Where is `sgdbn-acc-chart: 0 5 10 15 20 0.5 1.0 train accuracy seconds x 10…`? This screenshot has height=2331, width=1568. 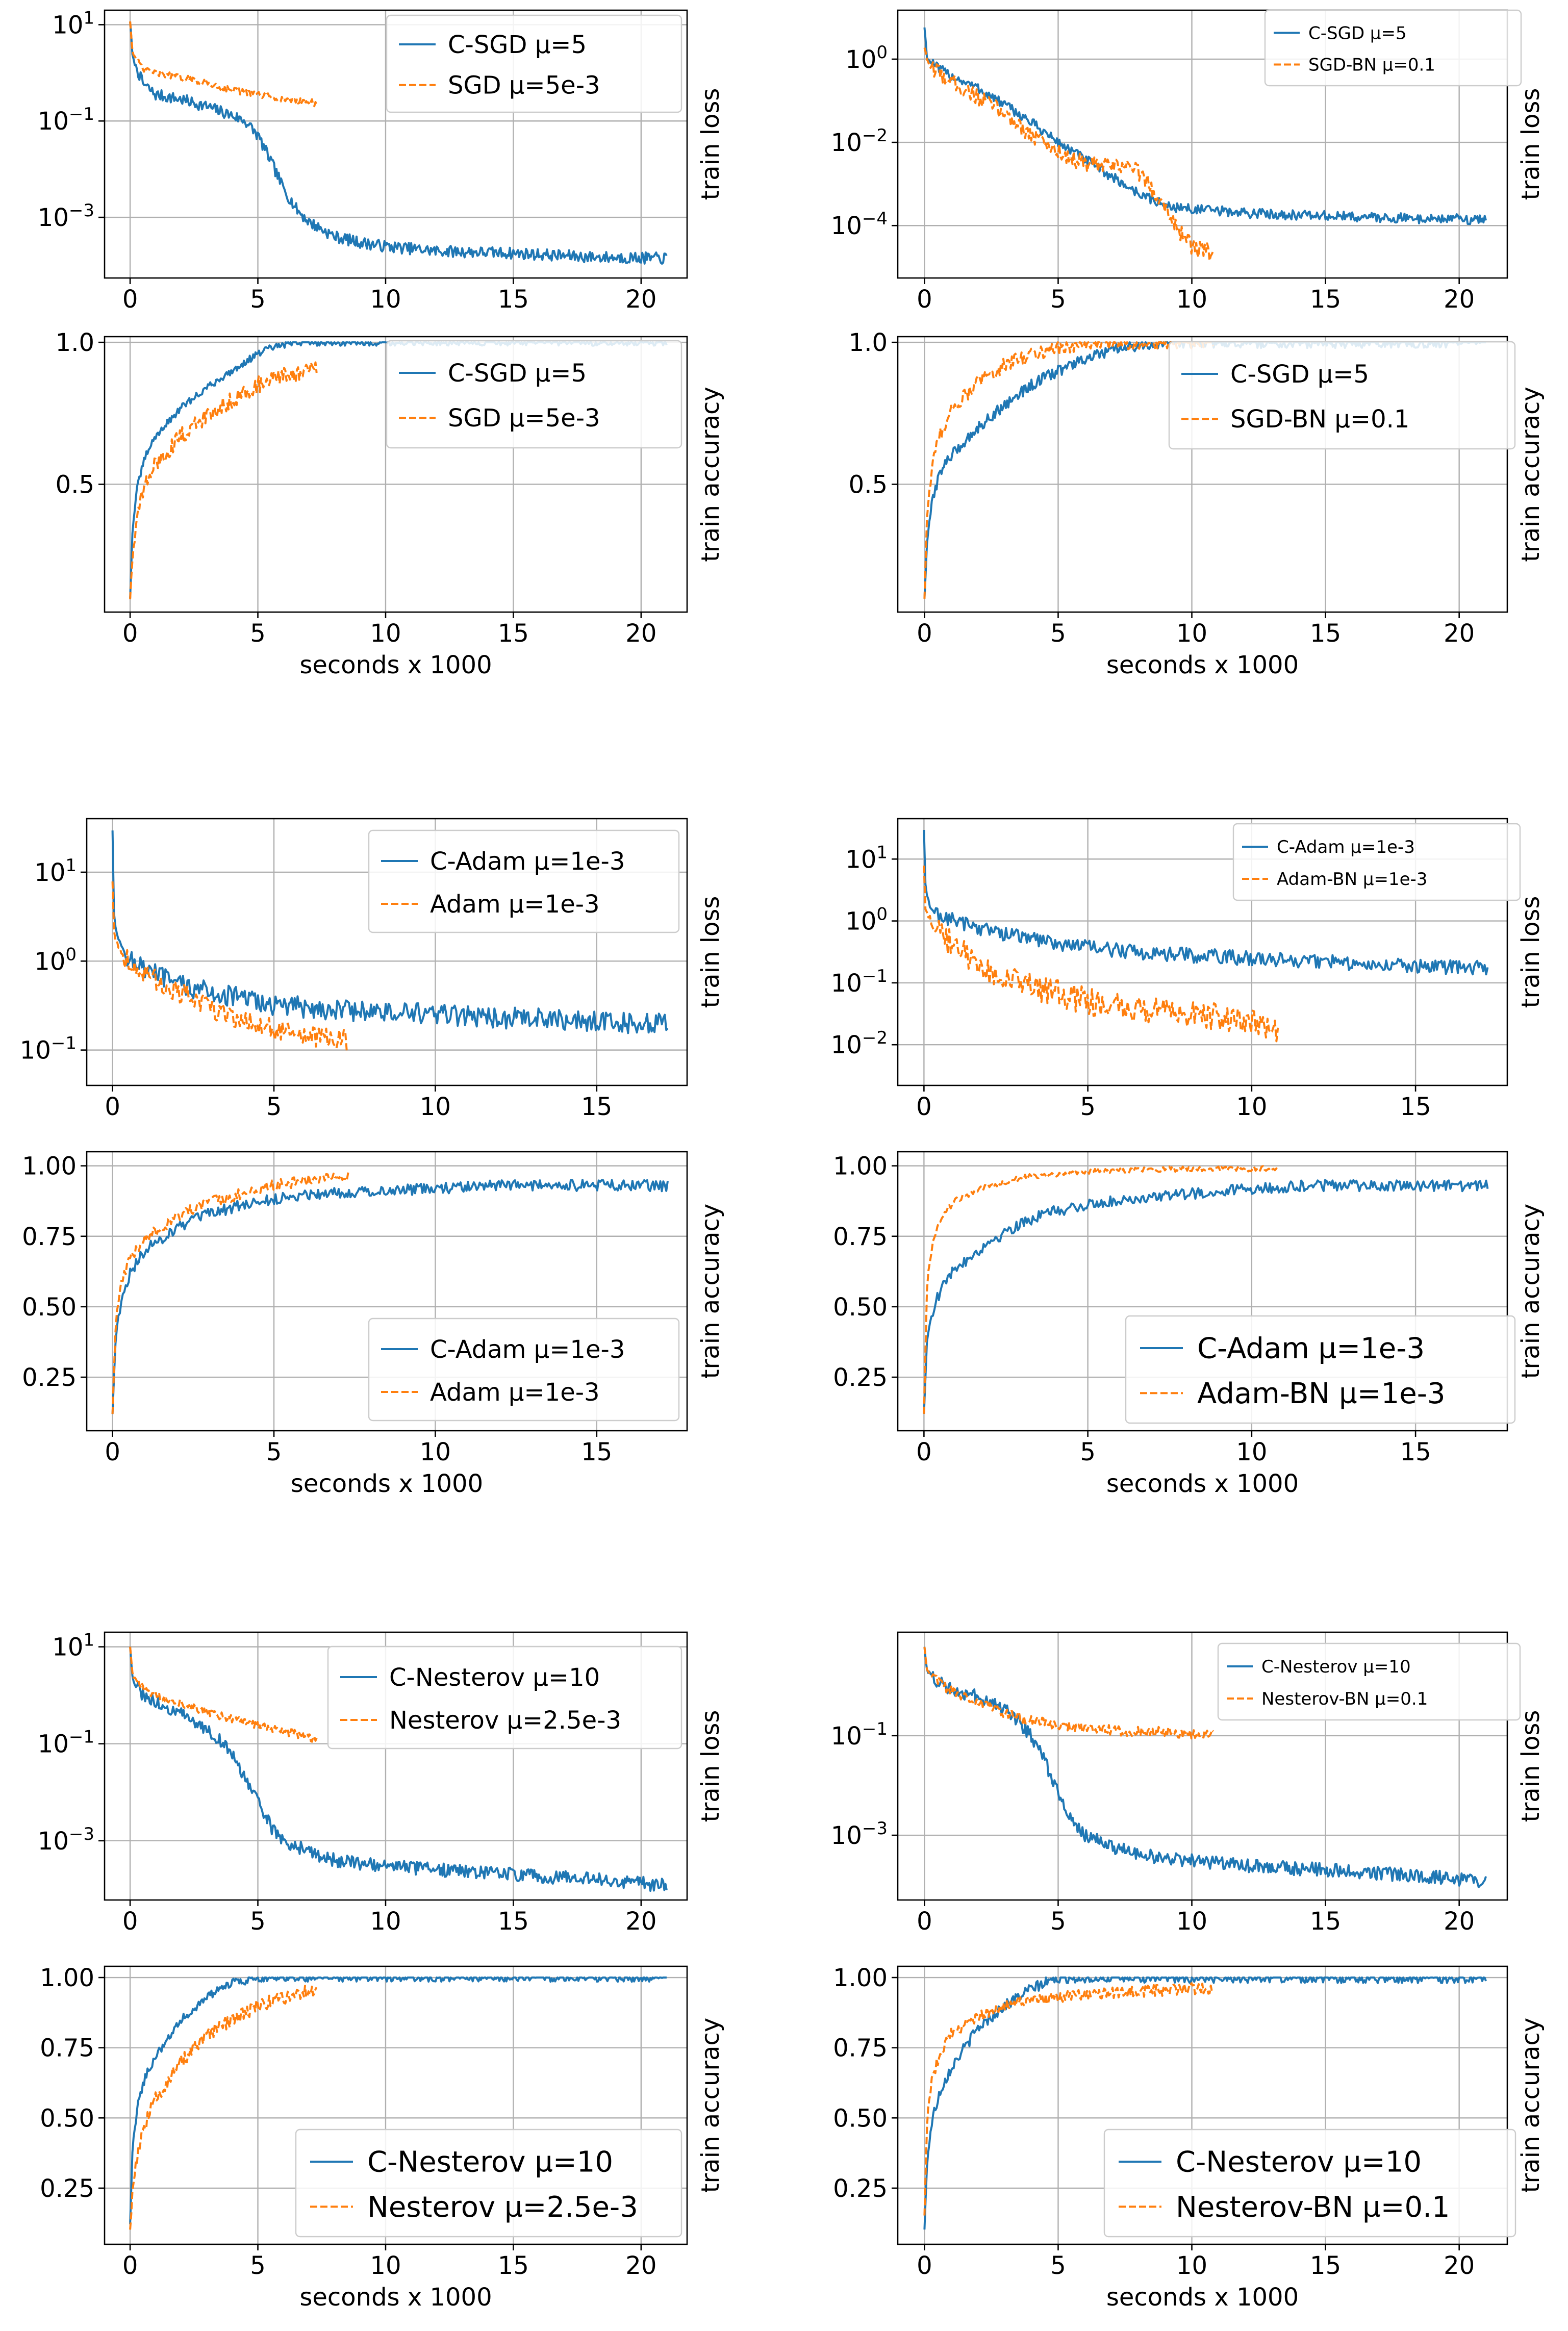 sgdbn-acc-chart: 0 5 10 15 20 0.5 1.0 train accuracy seconds x 10… is located at coordinates (1197, 503).